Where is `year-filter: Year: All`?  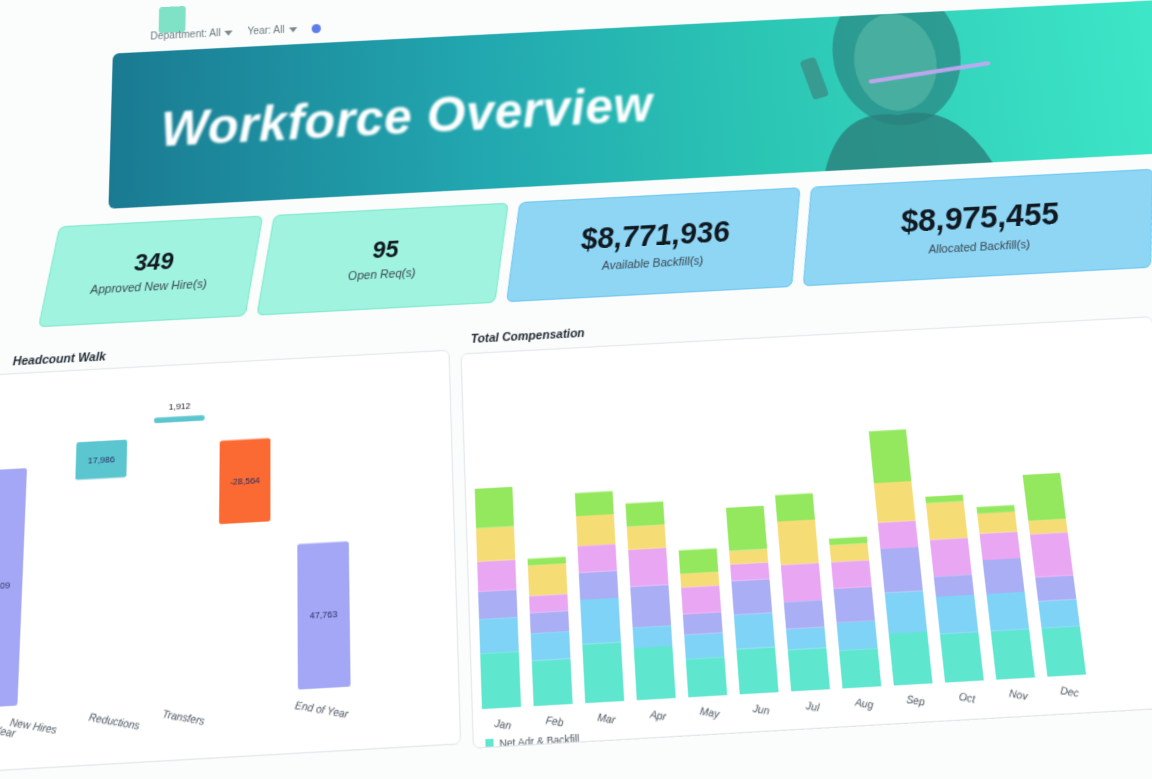
year-filter: Year: All is located at coordinates (272, 31).